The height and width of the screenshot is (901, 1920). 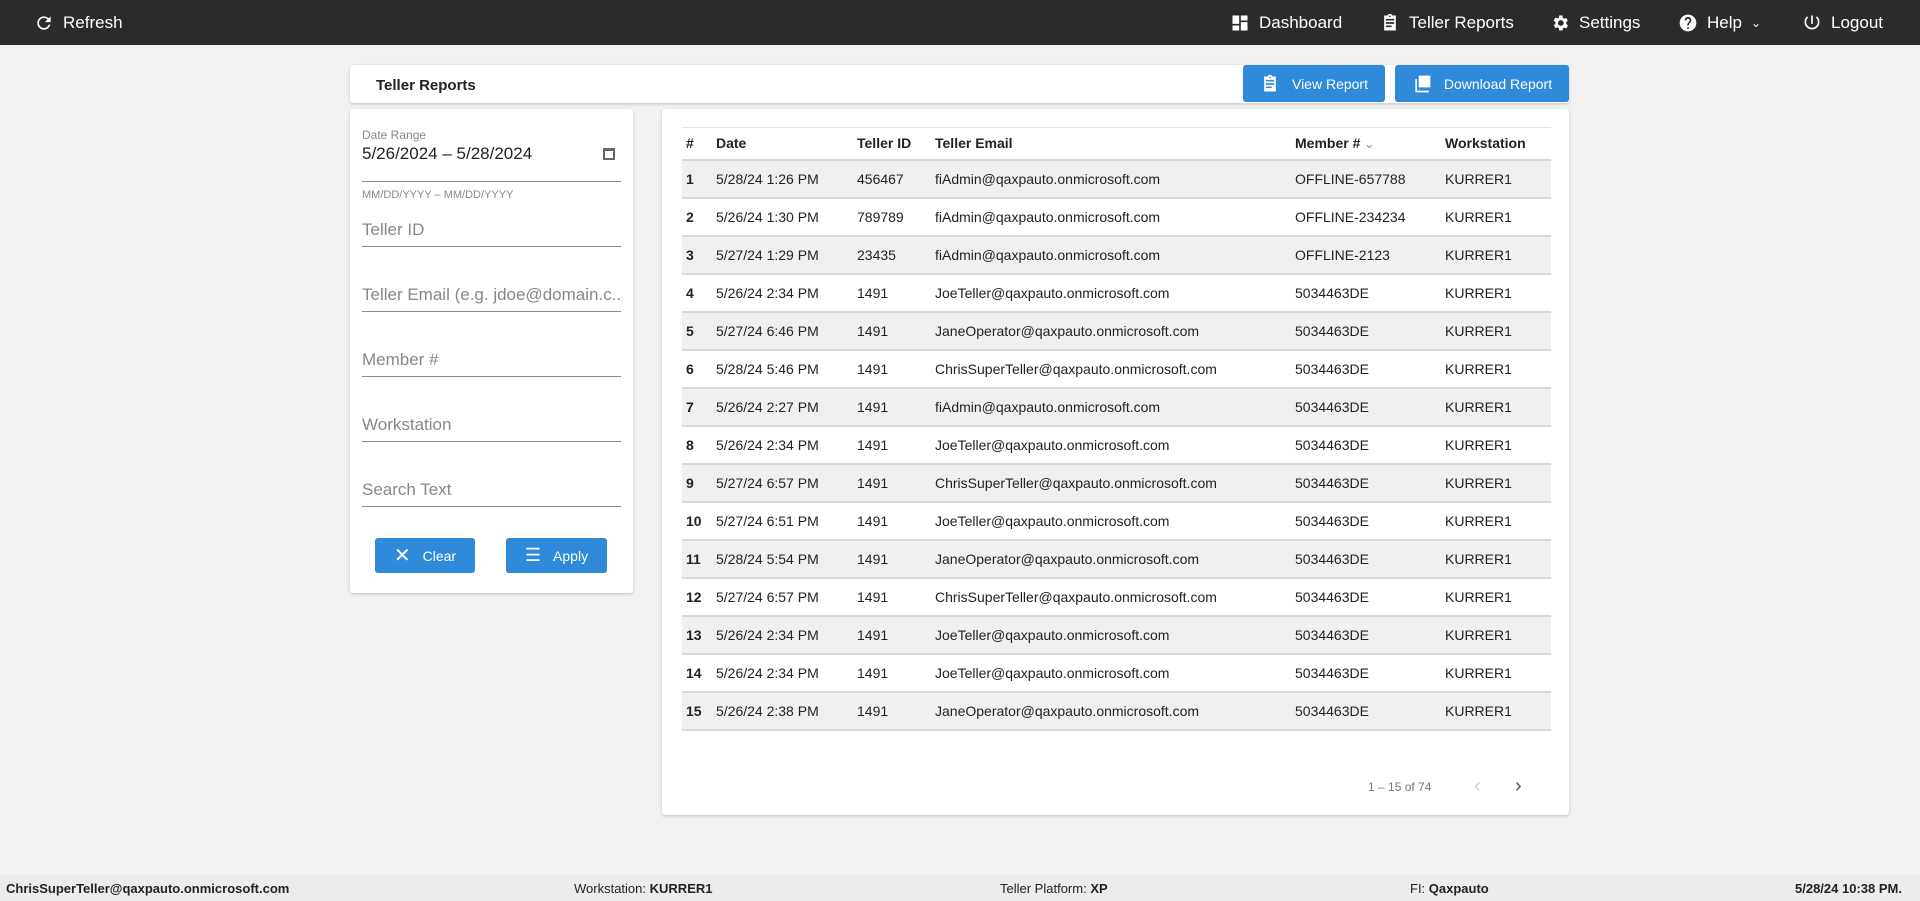 I want to click on member-input, so click(x=491, y=360).